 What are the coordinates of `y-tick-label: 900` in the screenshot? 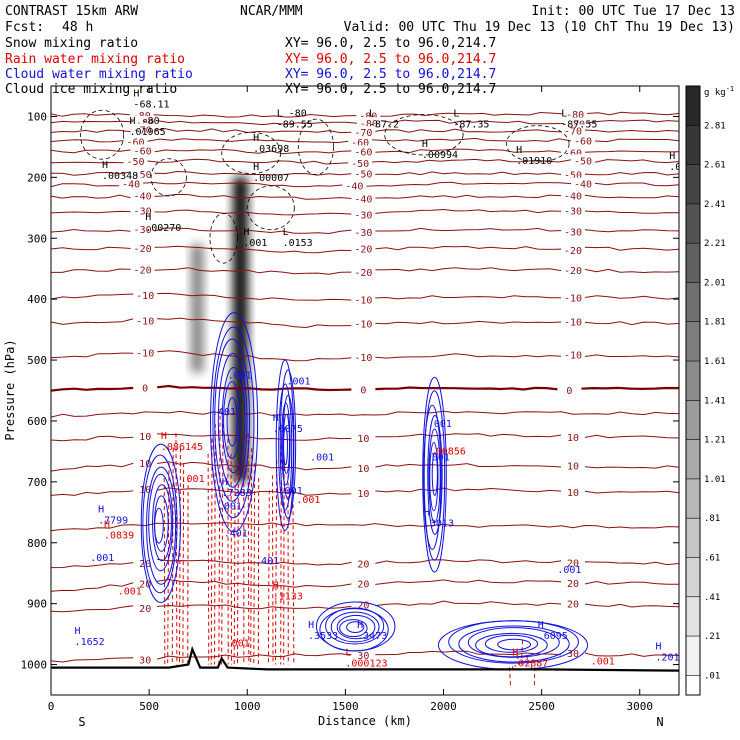 It's located at (37, 604).